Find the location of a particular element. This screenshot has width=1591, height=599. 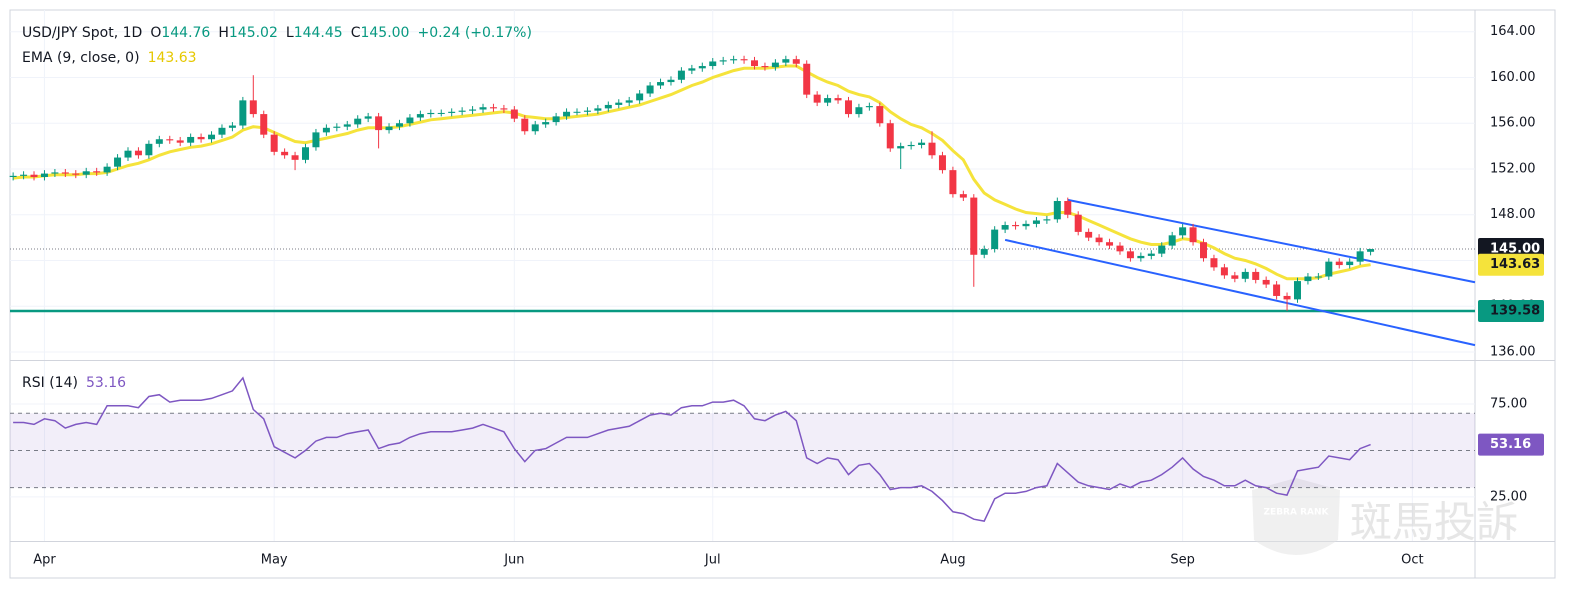

legend-key: O is located at coordinates (155, 33).